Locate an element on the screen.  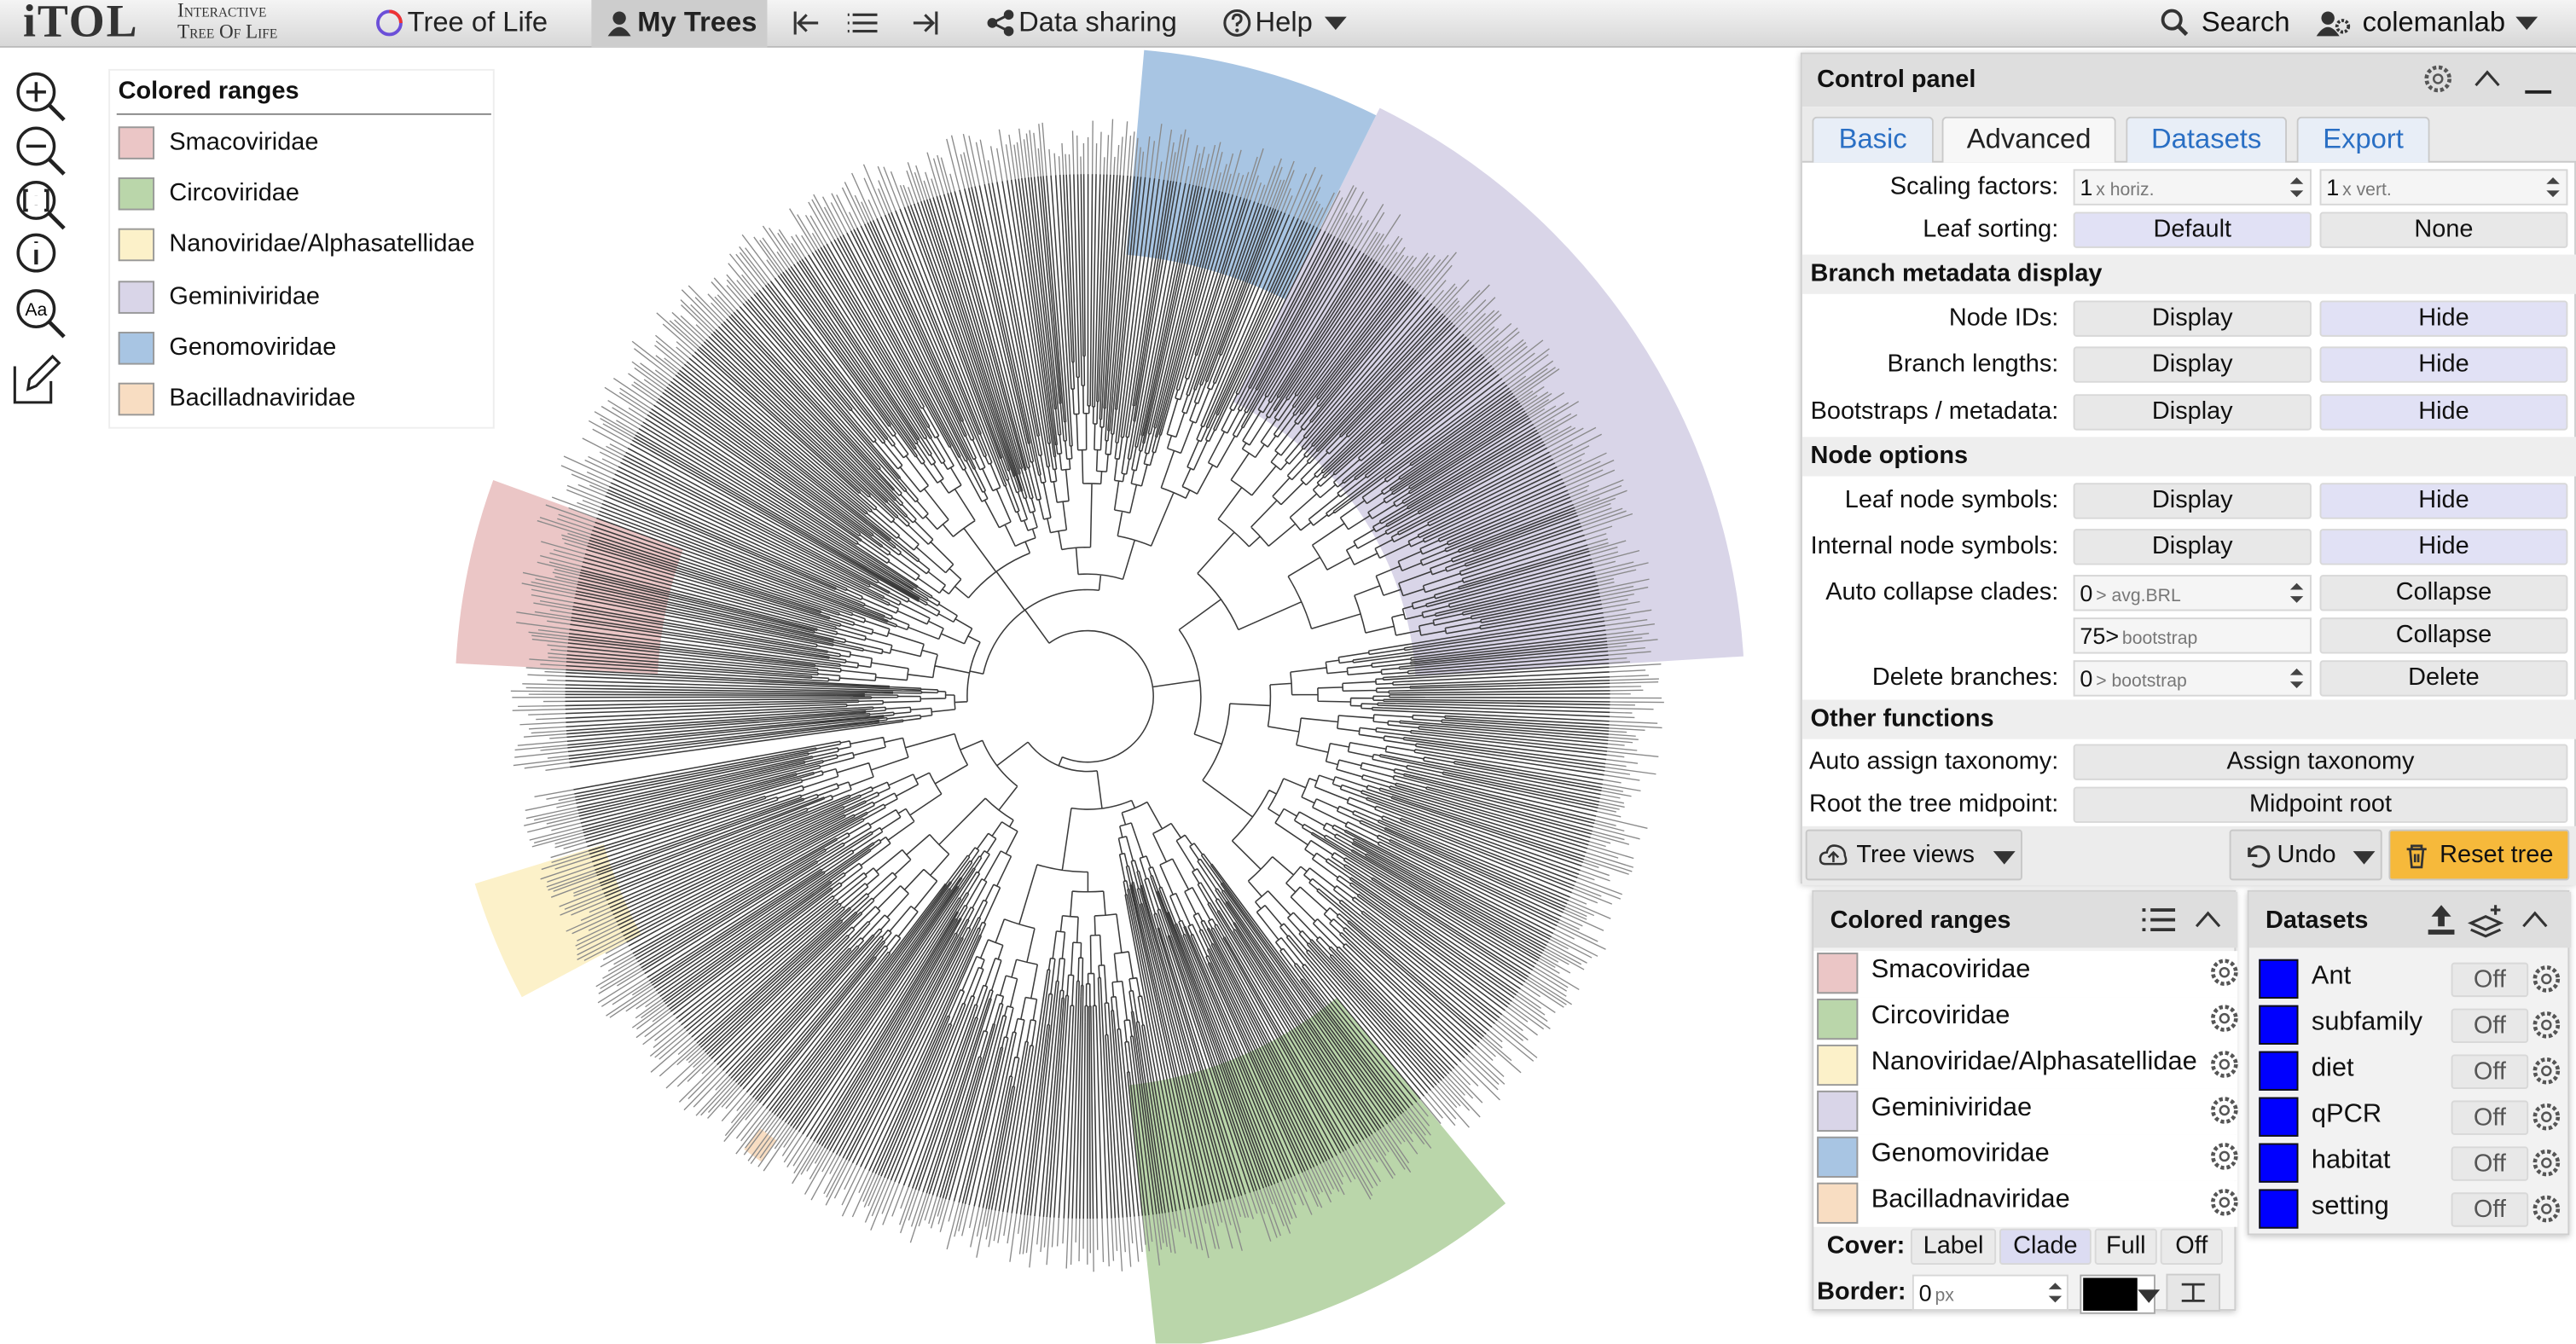
zoom-handle is located at coordinates (57, 329).